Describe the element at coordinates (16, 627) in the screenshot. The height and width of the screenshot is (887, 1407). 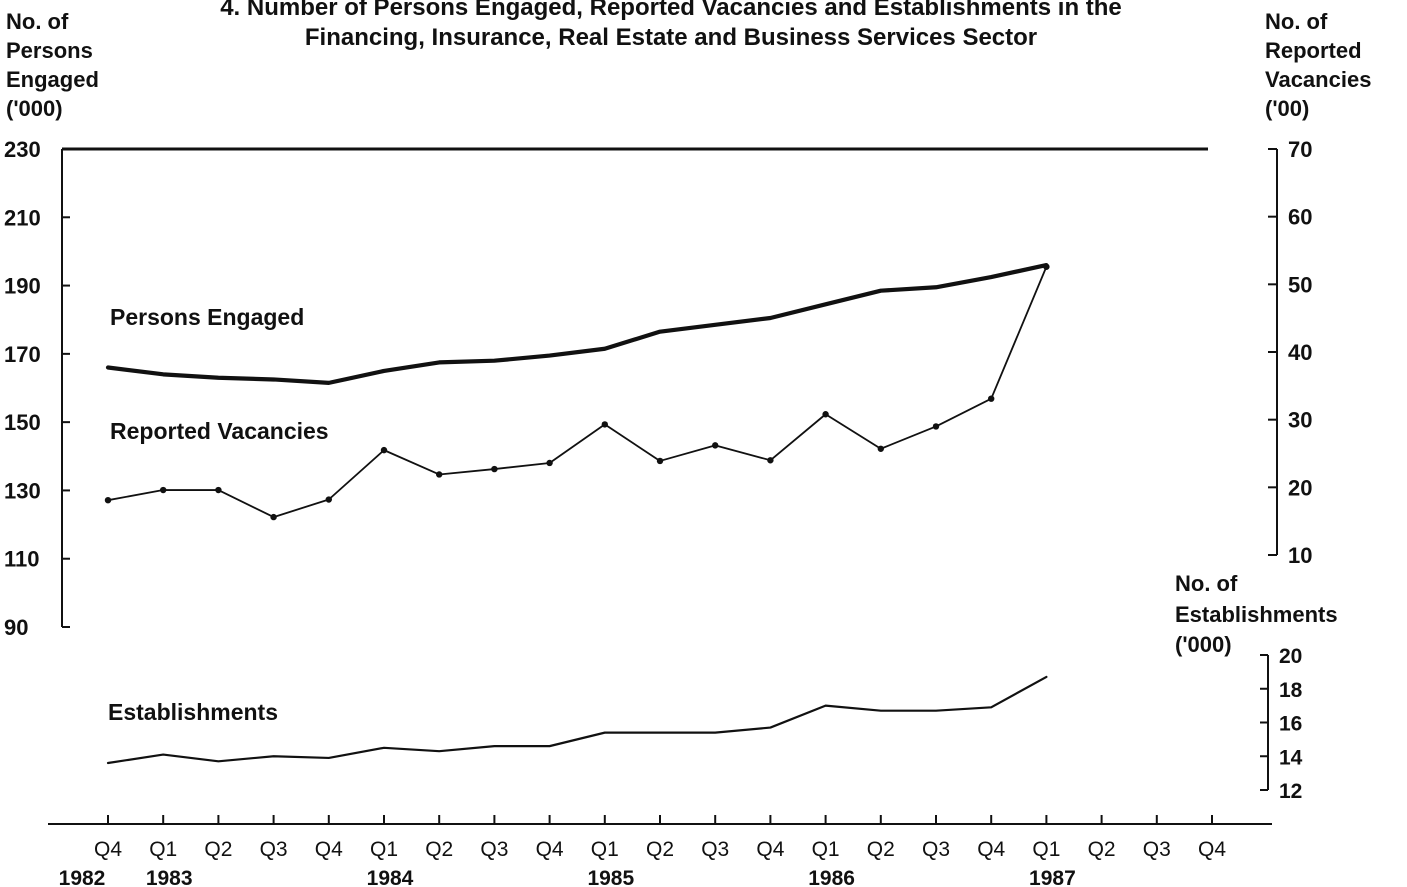
I see `left-axis-tick-label: 90` at that location.